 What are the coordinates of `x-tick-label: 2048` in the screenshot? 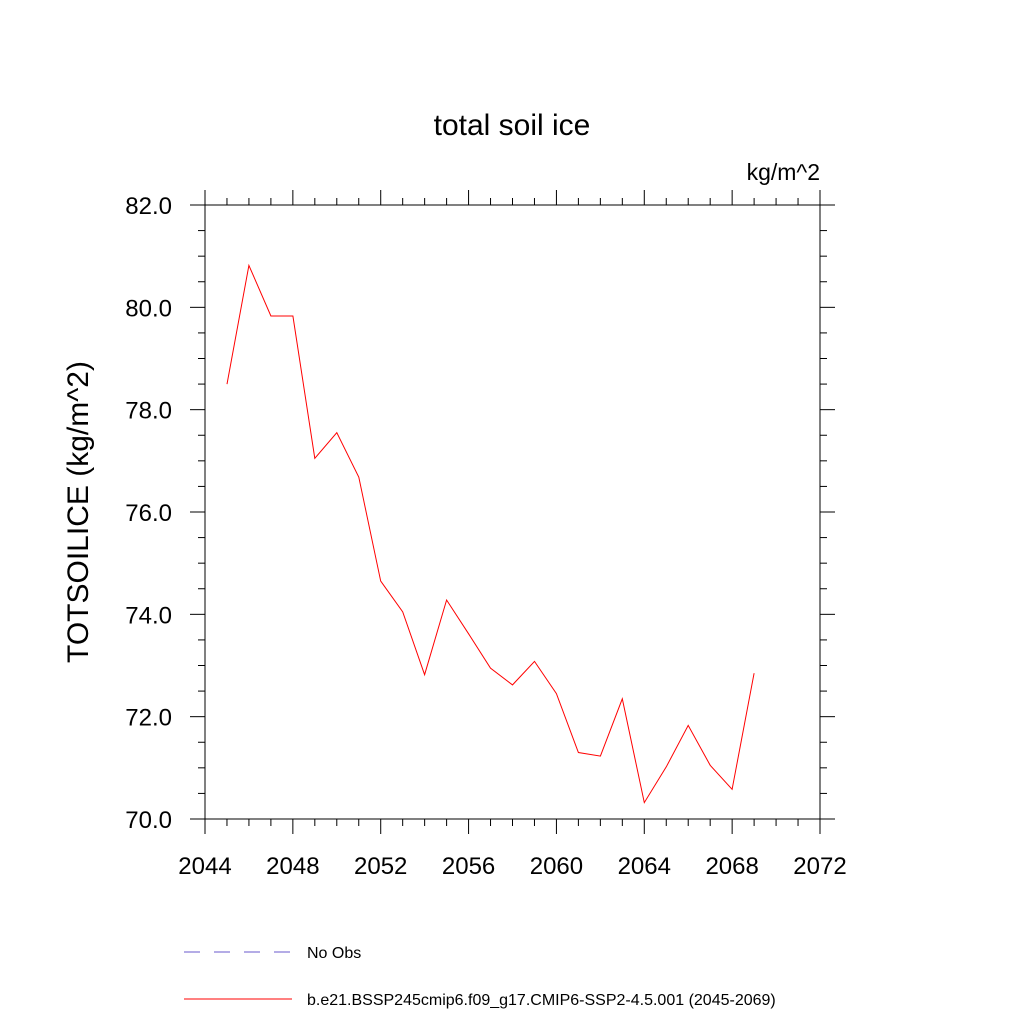 It's located at (292, 866).